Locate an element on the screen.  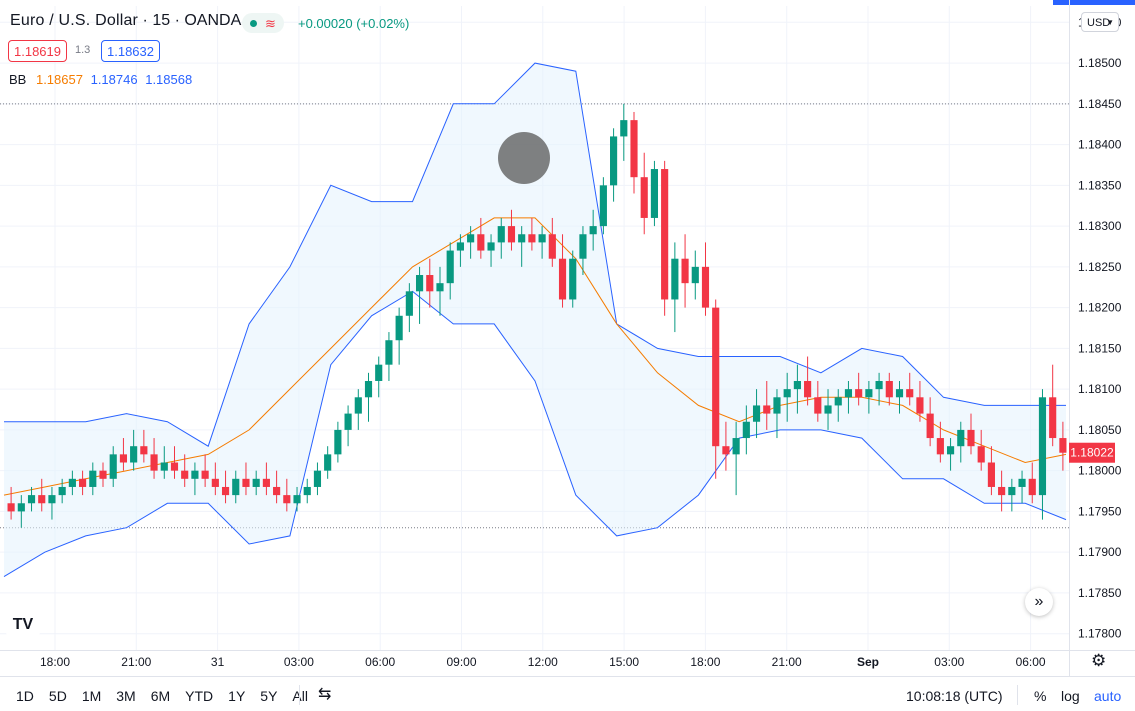
scroll-to-realtime-button: » is located at coordinates (1039, 602).